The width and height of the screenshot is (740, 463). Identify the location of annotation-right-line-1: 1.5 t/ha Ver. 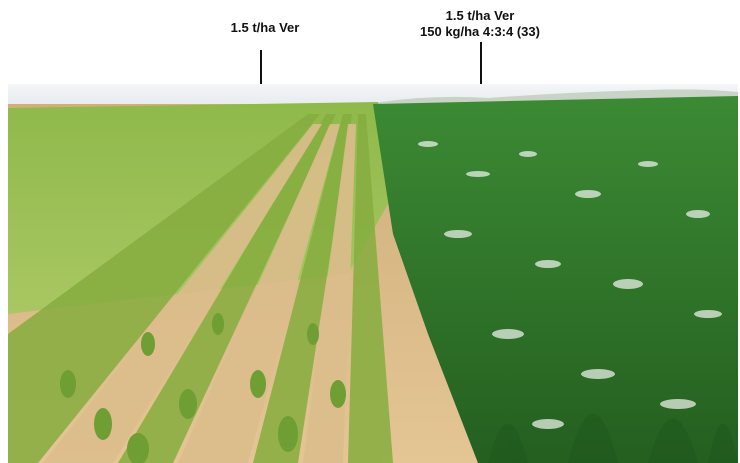
(480, 15).